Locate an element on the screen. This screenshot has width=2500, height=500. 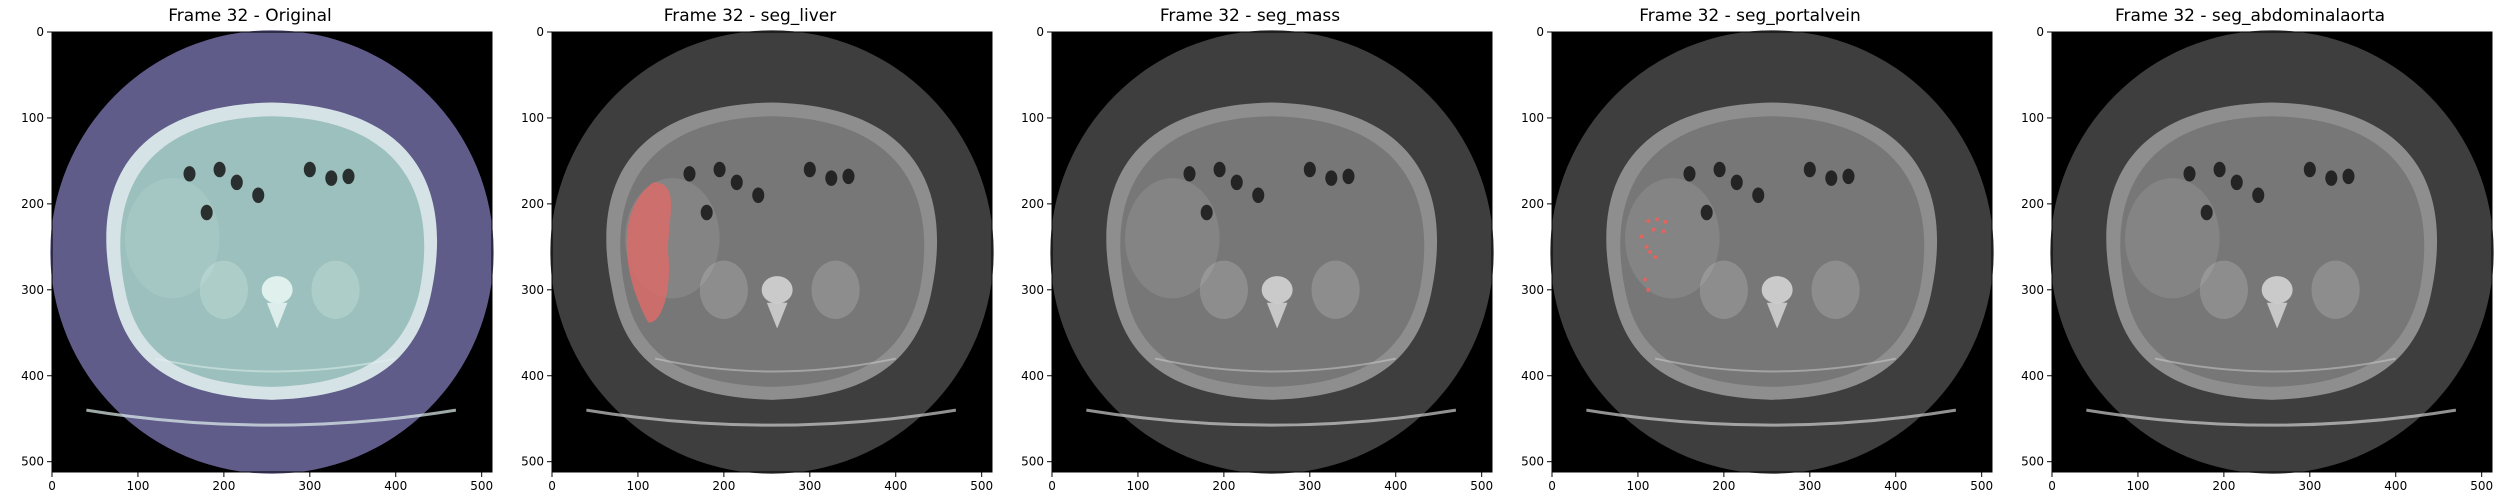
y-tick-label: 300 is located at coordinates (32, 290).